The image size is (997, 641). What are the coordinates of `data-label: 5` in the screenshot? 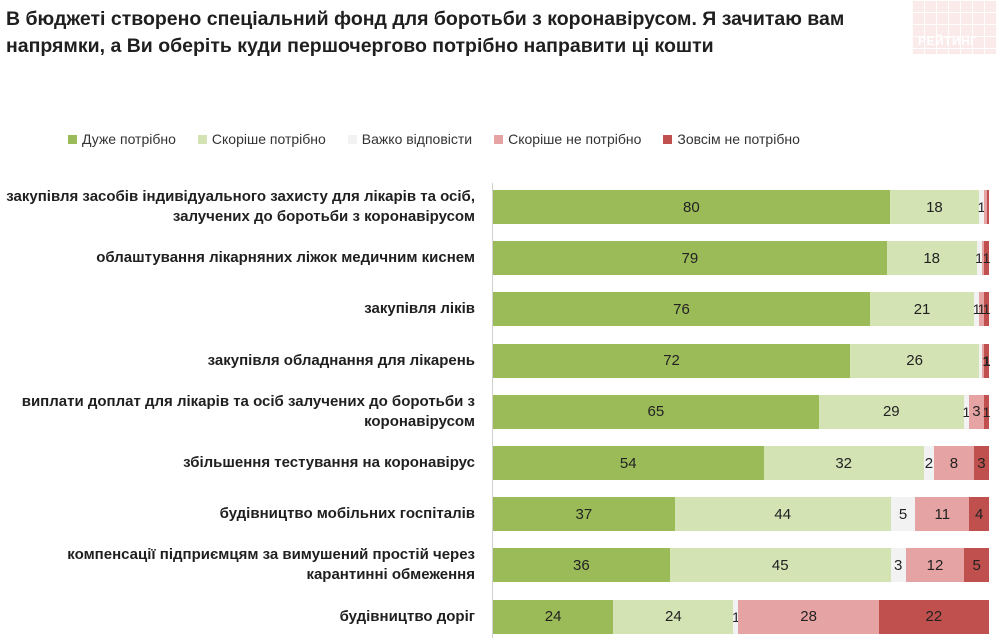 It's located at (903, 514).